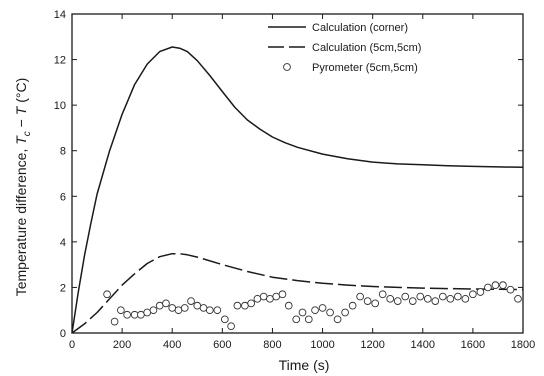  Describe the element at coordinates (21, 123) in the screenshot. I see `y-axis-title-minus: −` at that location.